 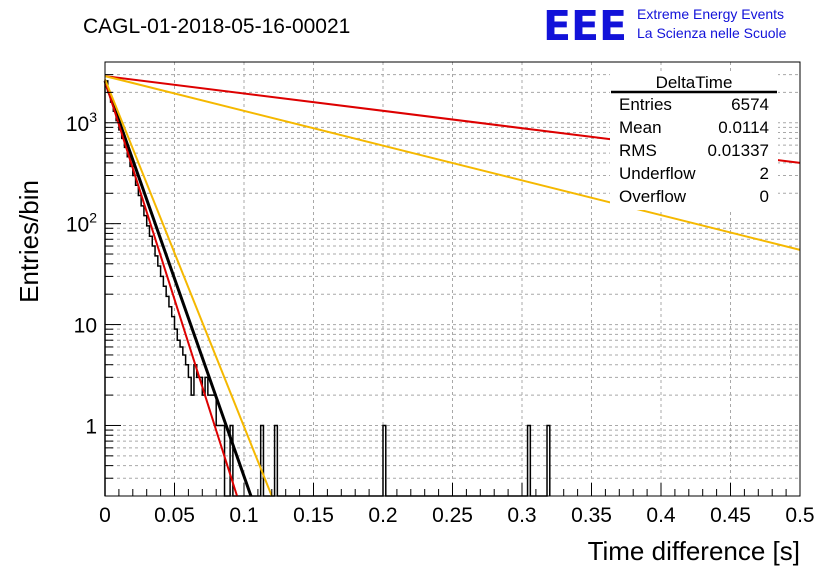 I want to click on stats-row-label: Underflow, so click(x=657, y=173).